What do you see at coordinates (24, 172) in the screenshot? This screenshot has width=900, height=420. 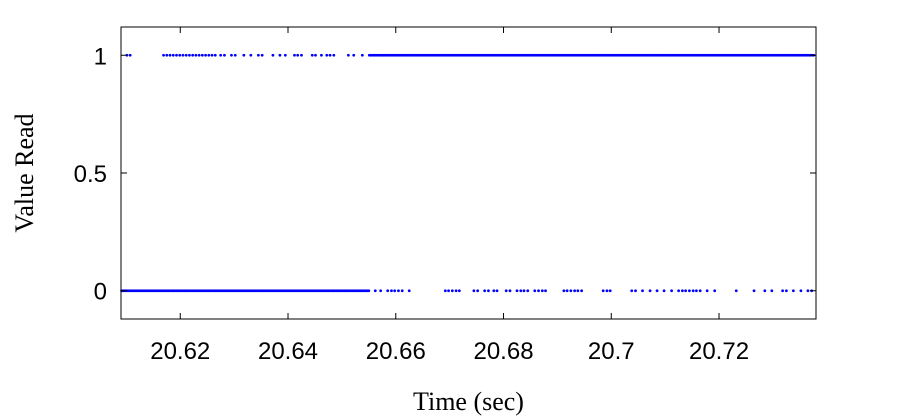 I see `y-axis-title: Value Read` at bounding box center [24, 172].